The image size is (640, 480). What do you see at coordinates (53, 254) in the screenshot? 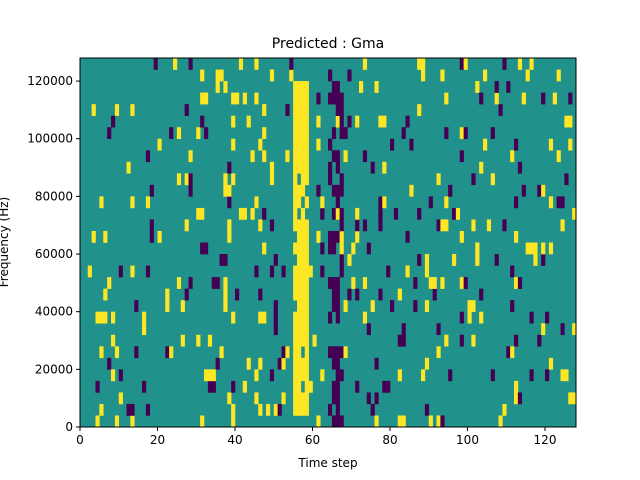
I see `y-axis: 0 20000 40000 60000 80000 100000 120000` at bounding box center [53, 254].